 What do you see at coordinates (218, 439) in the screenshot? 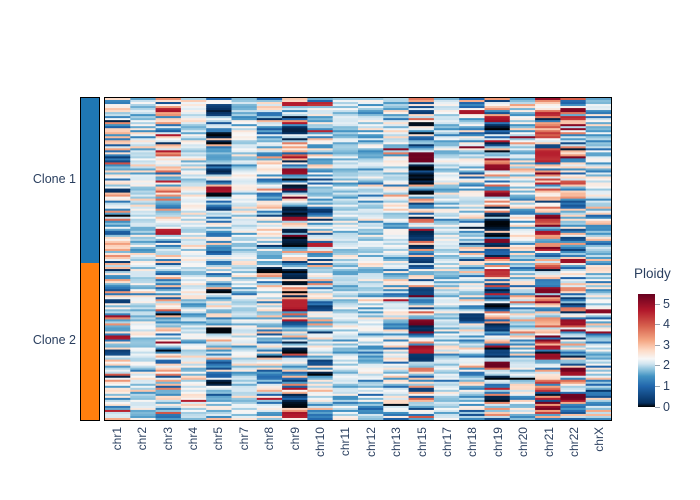
I see `x-tick-label-chr5: chr5` at bounding box center [218, 439].